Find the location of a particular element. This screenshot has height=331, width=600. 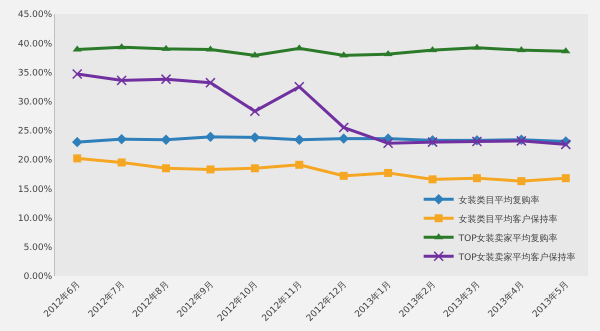

legend-label: 女装类目平均客户保持率 is located at coordinates (508, 219).